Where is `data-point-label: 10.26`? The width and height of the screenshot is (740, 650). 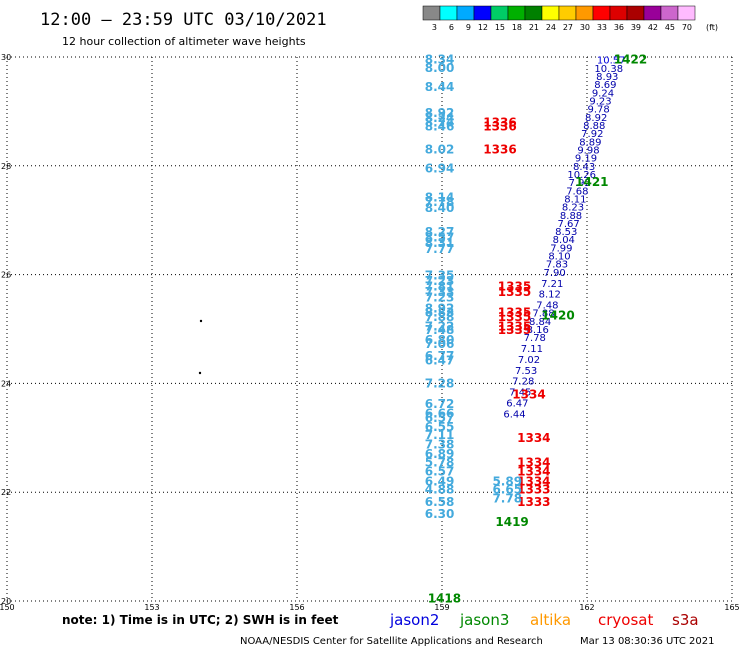
data-point-label: 10.26 is located at coordinates (581, 175).